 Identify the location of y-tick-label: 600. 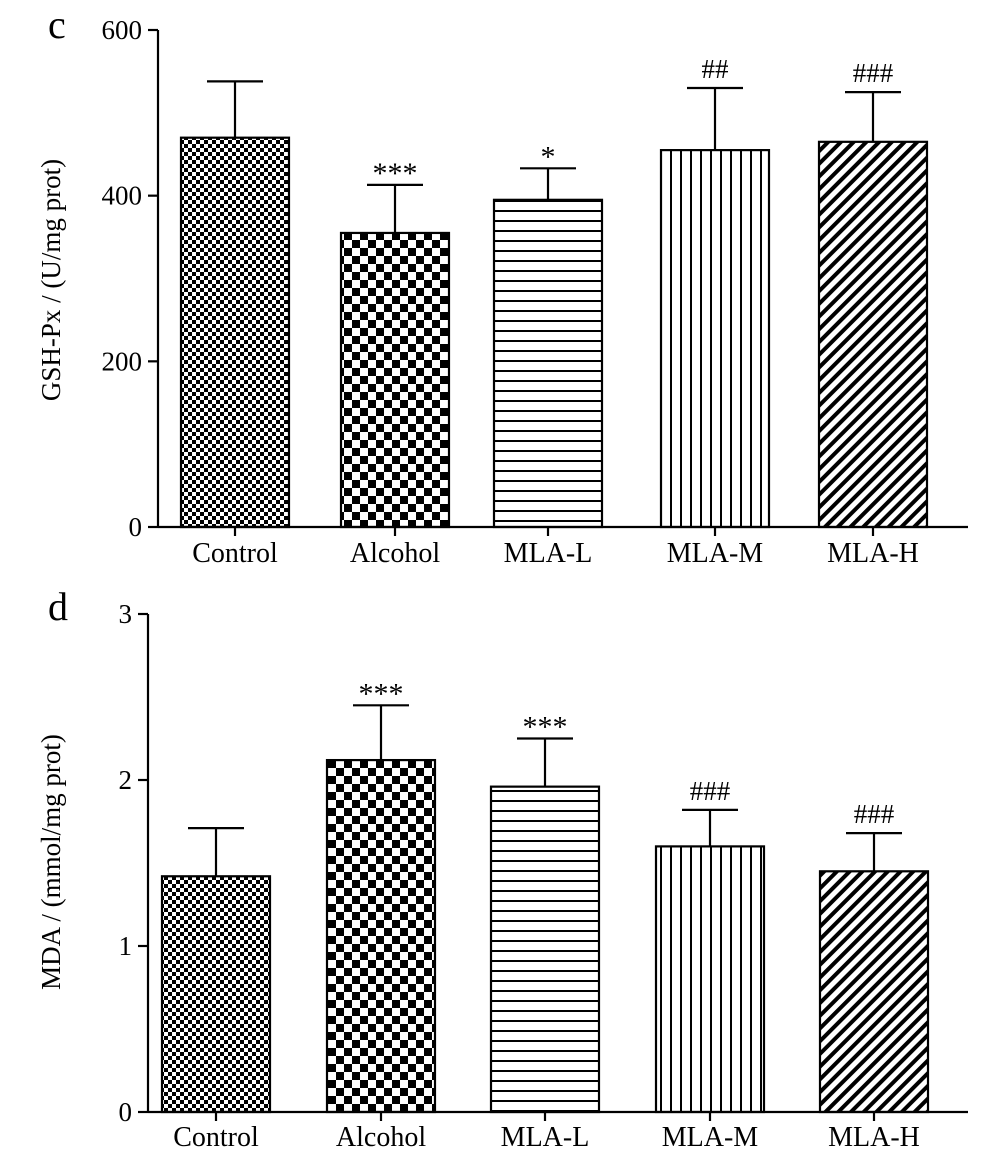
(122, 30).